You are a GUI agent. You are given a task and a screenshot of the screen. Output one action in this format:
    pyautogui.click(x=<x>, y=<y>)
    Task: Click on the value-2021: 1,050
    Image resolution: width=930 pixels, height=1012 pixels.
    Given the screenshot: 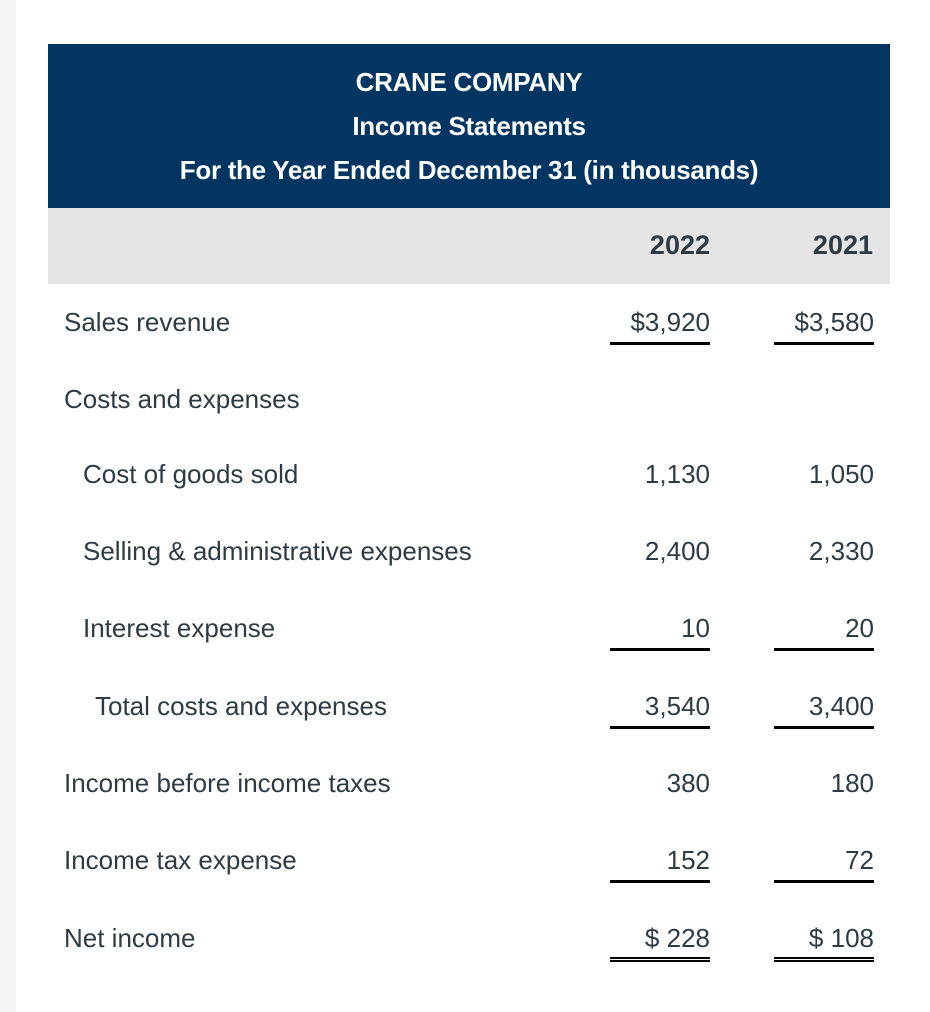 What is the action you would take?
    pyautogui.click(x=841, y=474)
    